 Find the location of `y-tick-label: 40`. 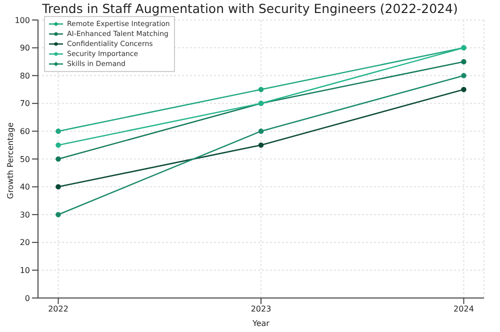

y-tick-label: 40 is located at coordinates (25, 187).